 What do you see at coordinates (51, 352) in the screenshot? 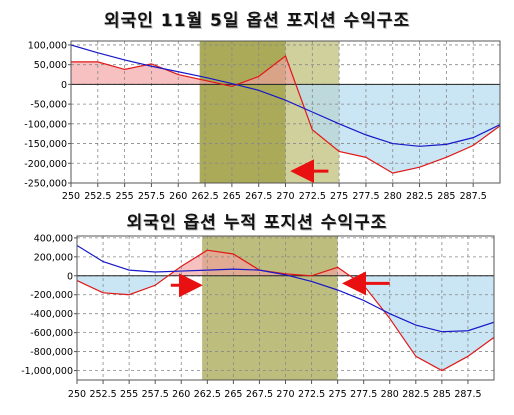
I see `y-tick-label: -800,000` at bounding box center [51, 352].